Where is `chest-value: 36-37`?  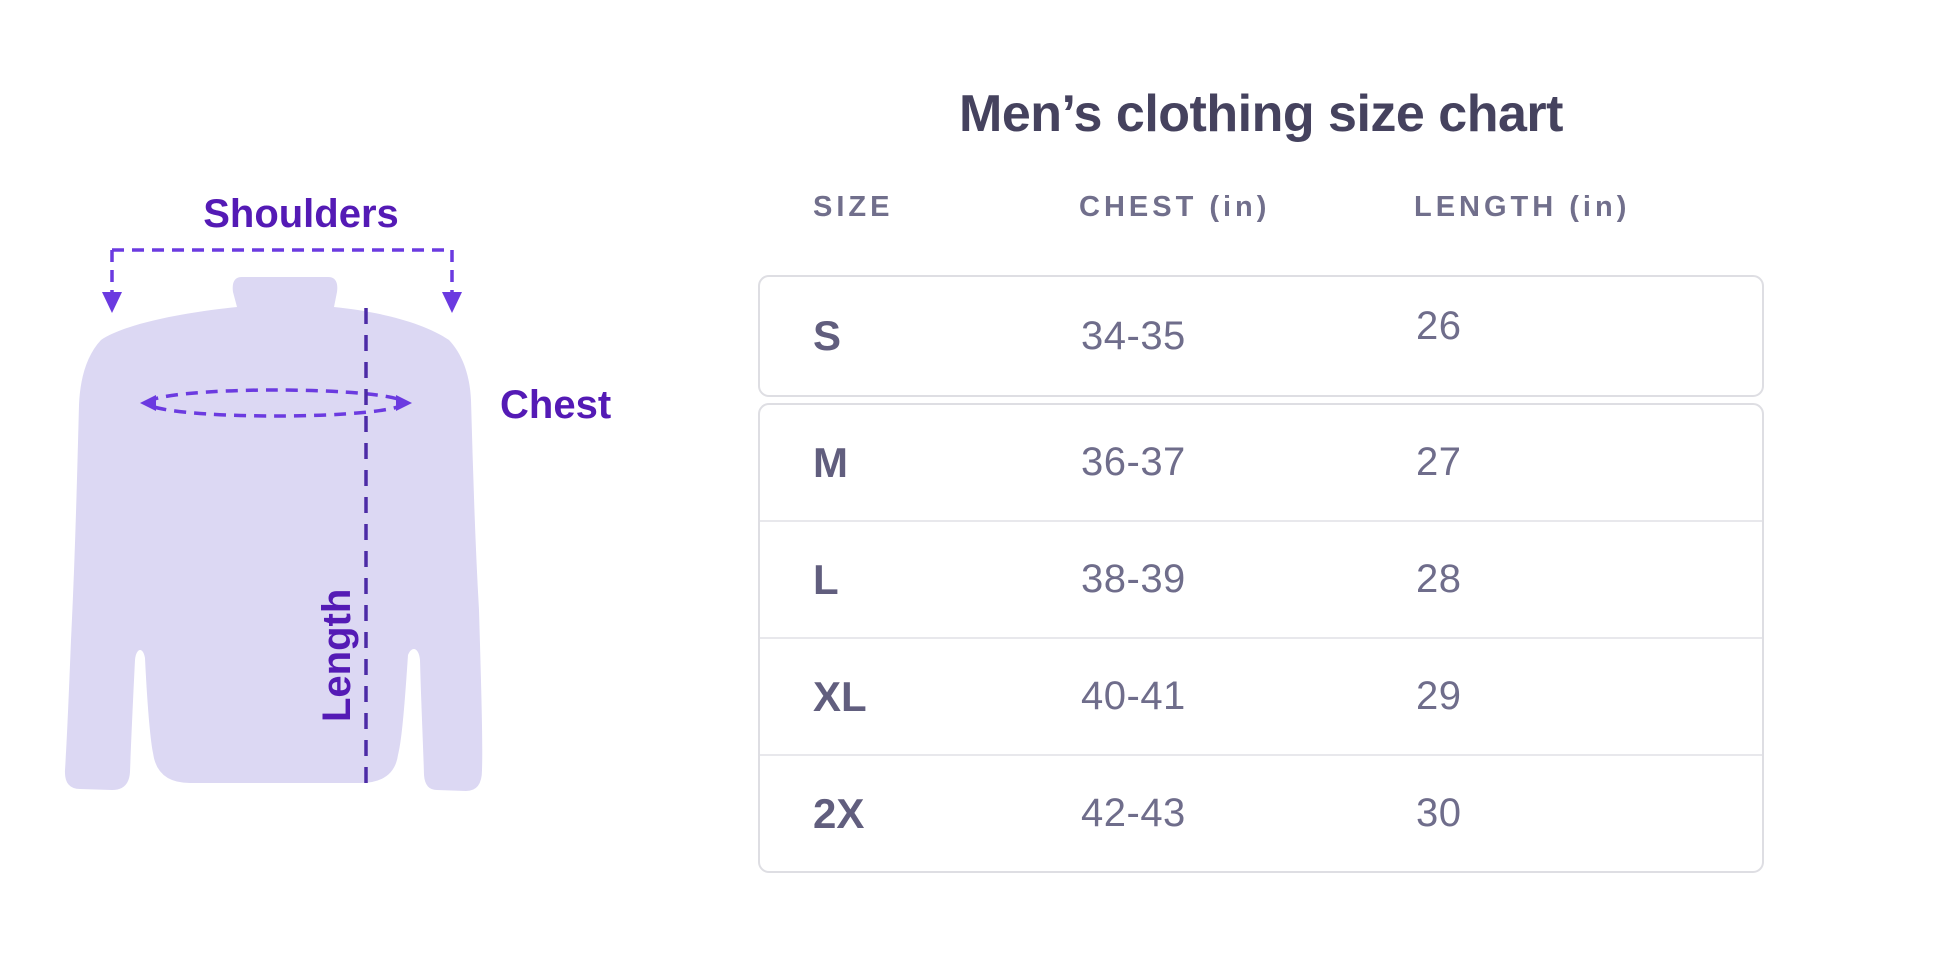 chest-value: 36-37 is located at coordinates (1133, 462).